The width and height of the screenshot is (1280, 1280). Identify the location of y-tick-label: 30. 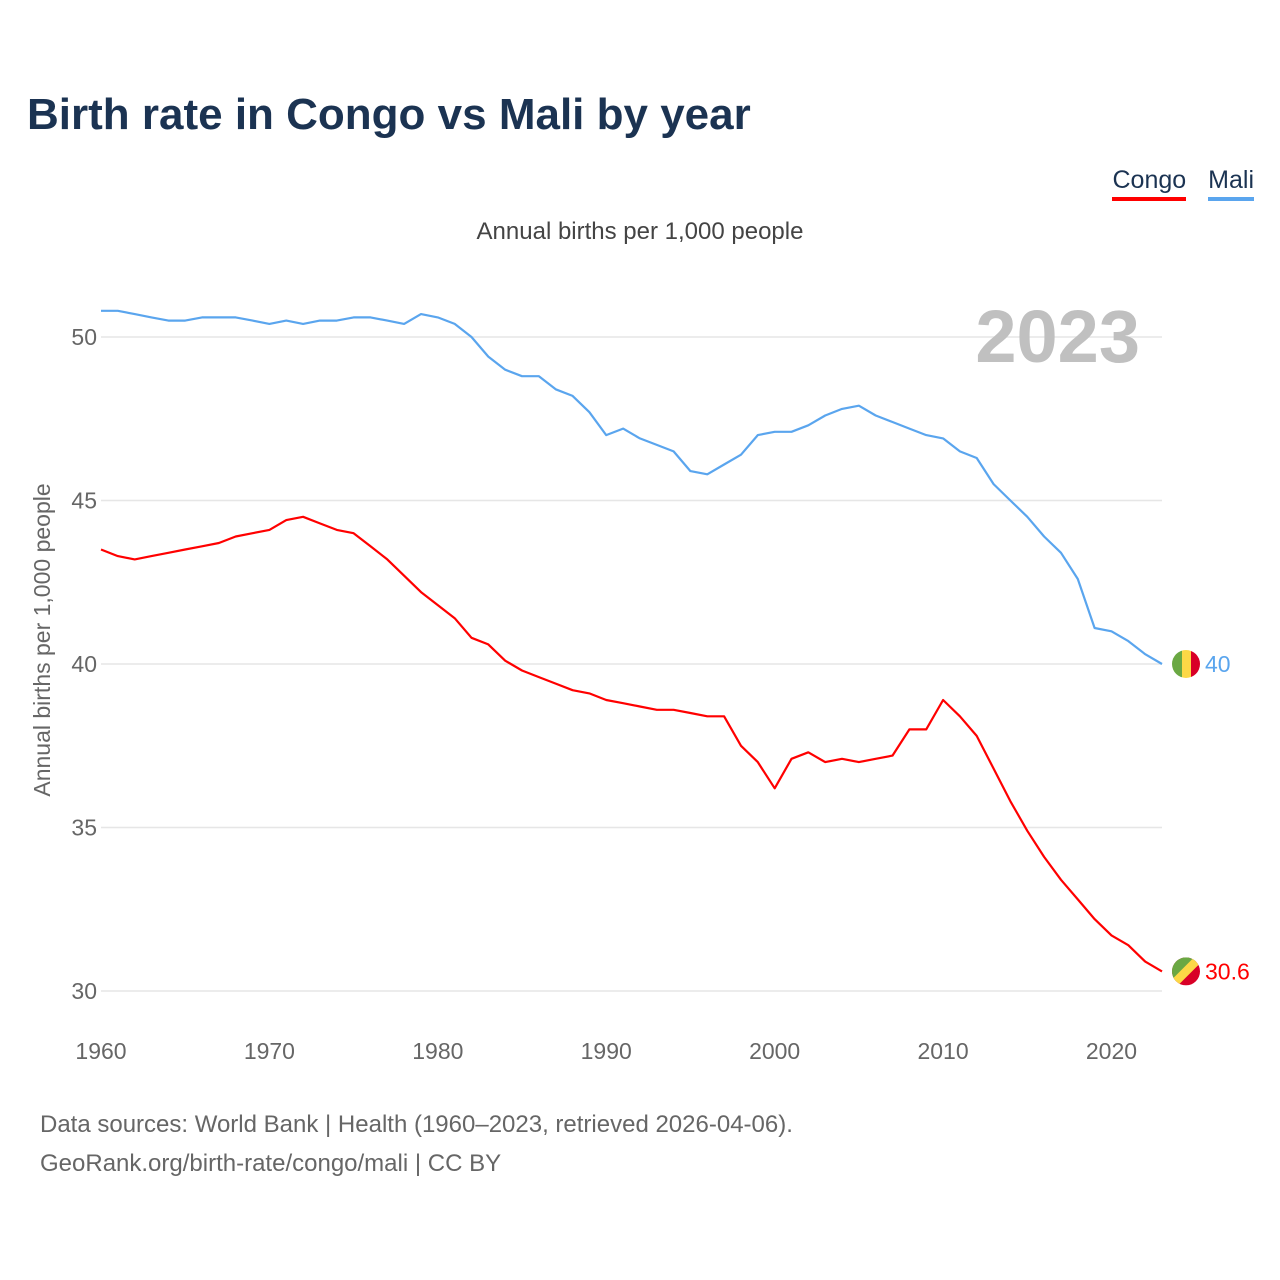
(84, 991).